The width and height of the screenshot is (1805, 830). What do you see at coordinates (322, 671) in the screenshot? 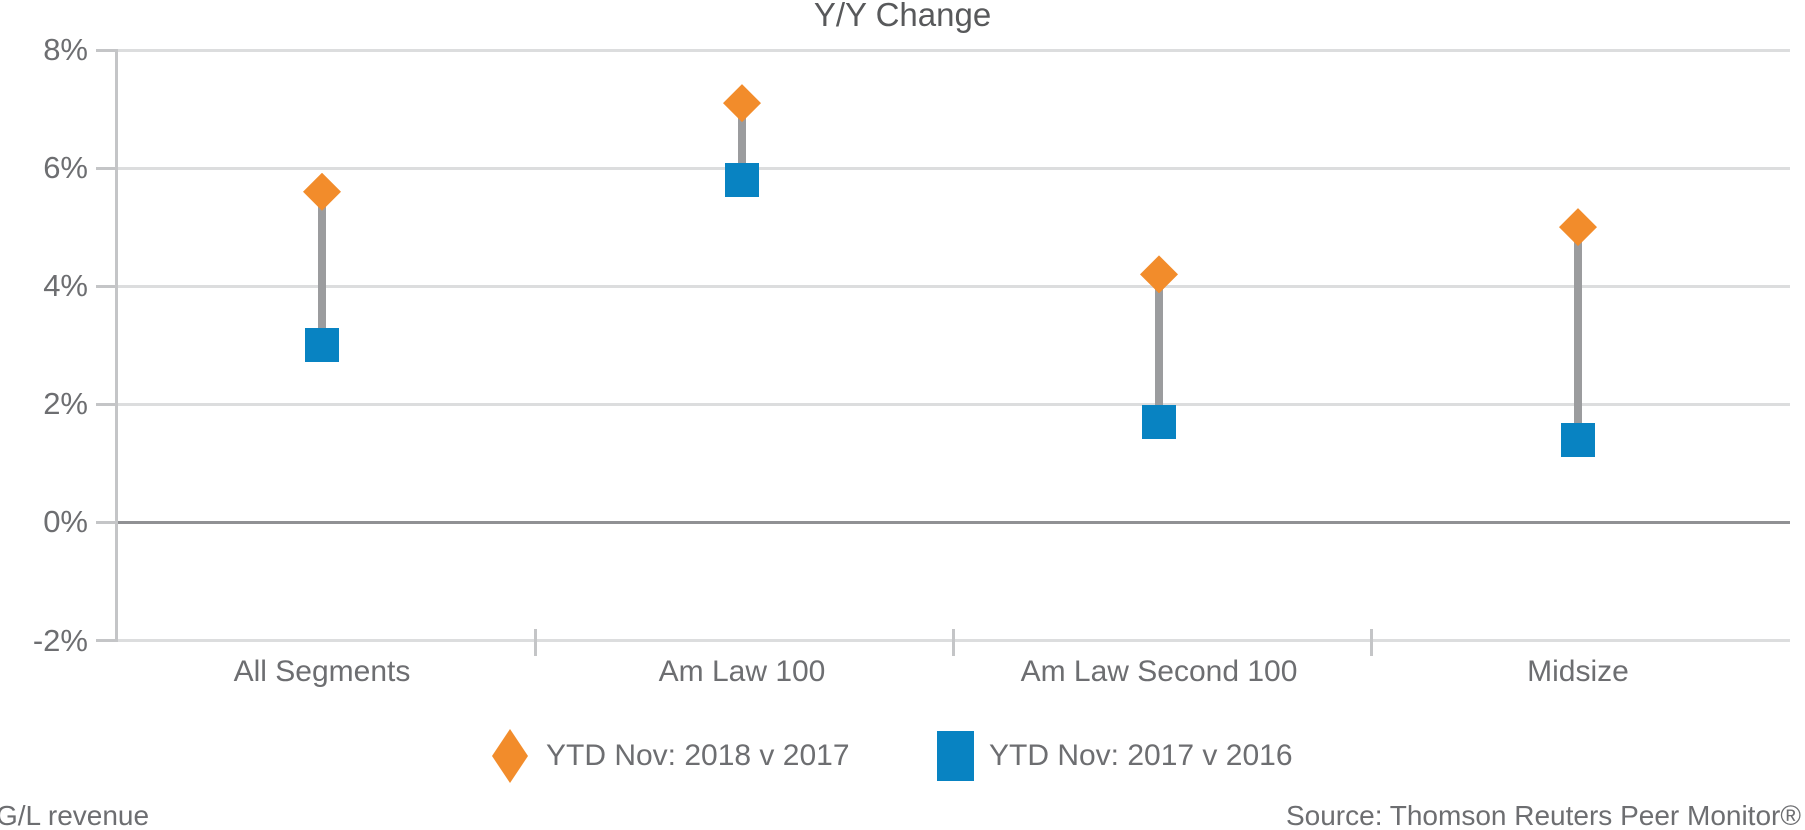
I see `x-axis-label: All Segments` at bounding box center [322, 671].